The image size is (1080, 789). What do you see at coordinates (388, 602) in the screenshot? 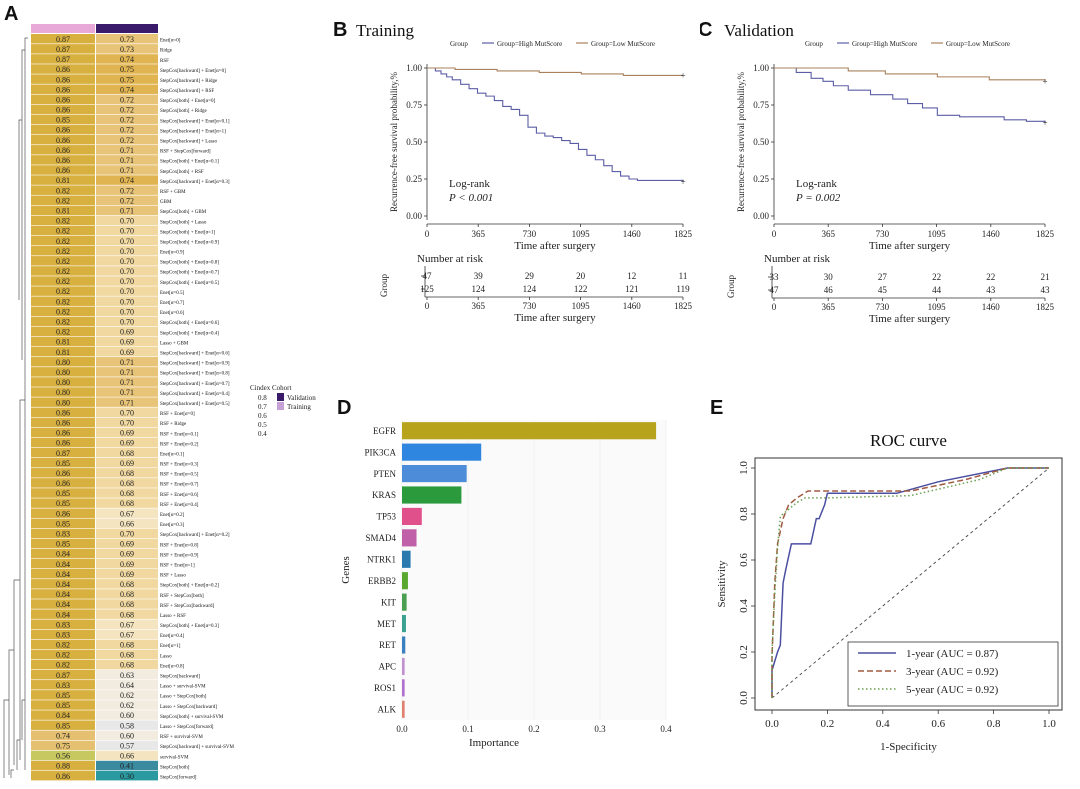
I see `gene-label: KIT` at bounding box center [388, 602].